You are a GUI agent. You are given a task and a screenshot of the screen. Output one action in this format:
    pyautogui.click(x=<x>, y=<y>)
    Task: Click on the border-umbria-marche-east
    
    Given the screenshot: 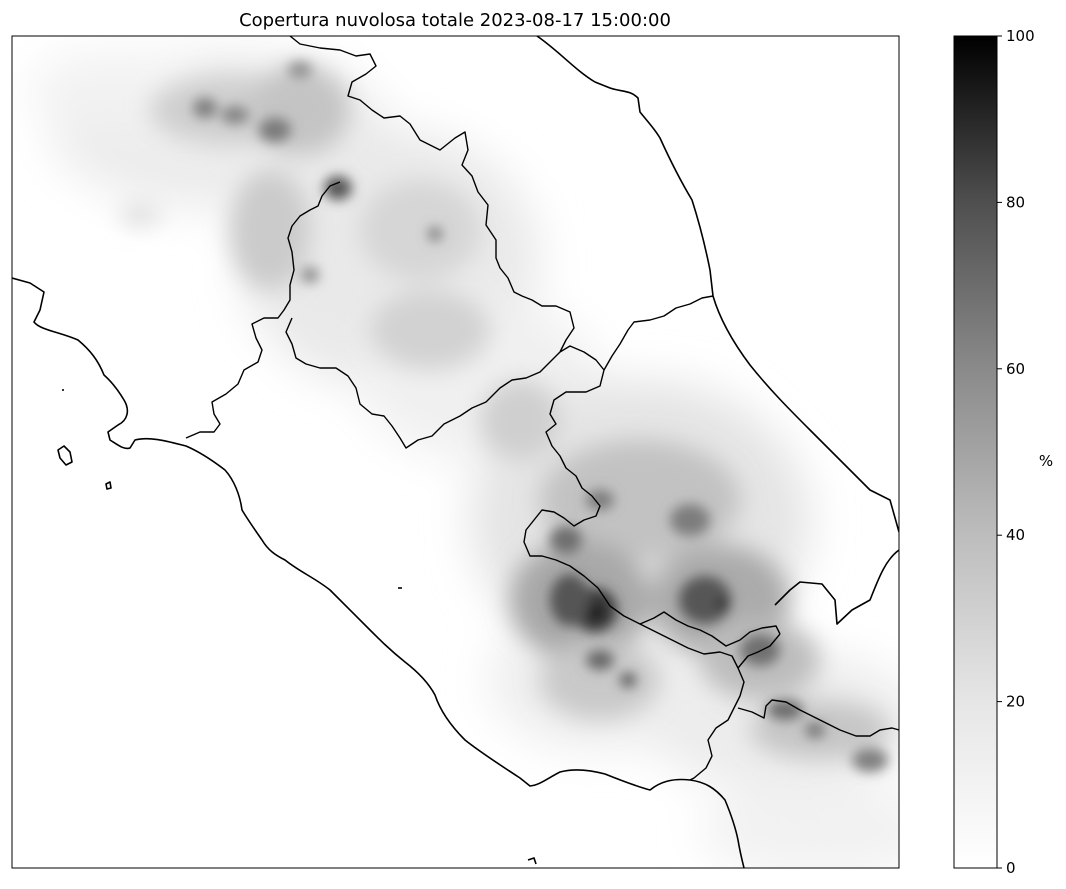 What is the action you would take?
    pyautogui.click(x=658, y=333)
    